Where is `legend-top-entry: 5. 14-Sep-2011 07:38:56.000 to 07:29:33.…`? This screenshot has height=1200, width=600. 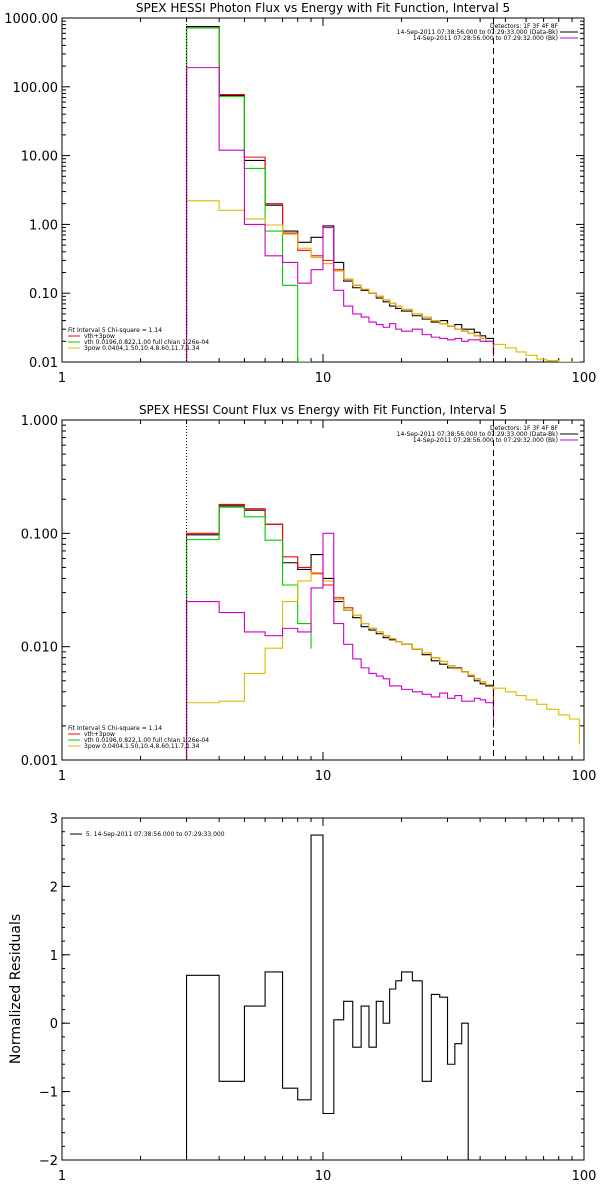 legend-top-entry: 5. 14-Sep-2011 07:38:56.000 to 07:29:33.… is located at coordinates (155, 834).